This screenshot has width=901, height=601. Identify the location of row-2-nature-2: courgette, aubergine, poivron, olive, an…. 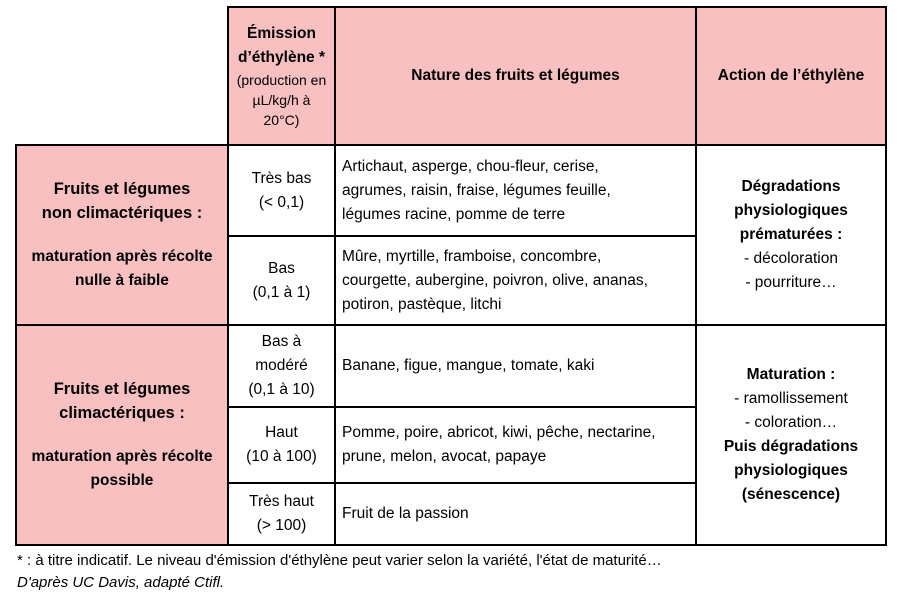
(495, 280).